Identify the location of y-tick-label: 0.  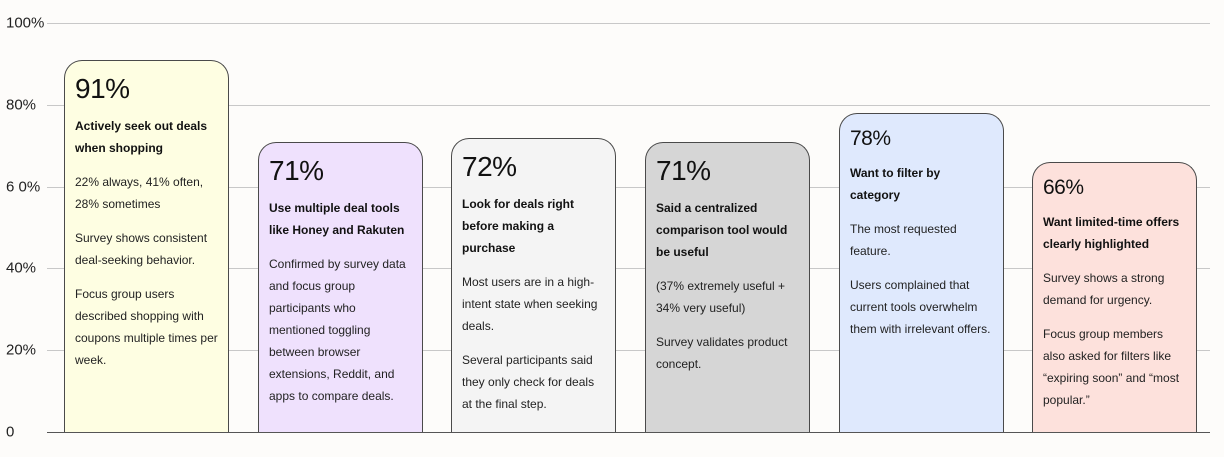
(10, 432).